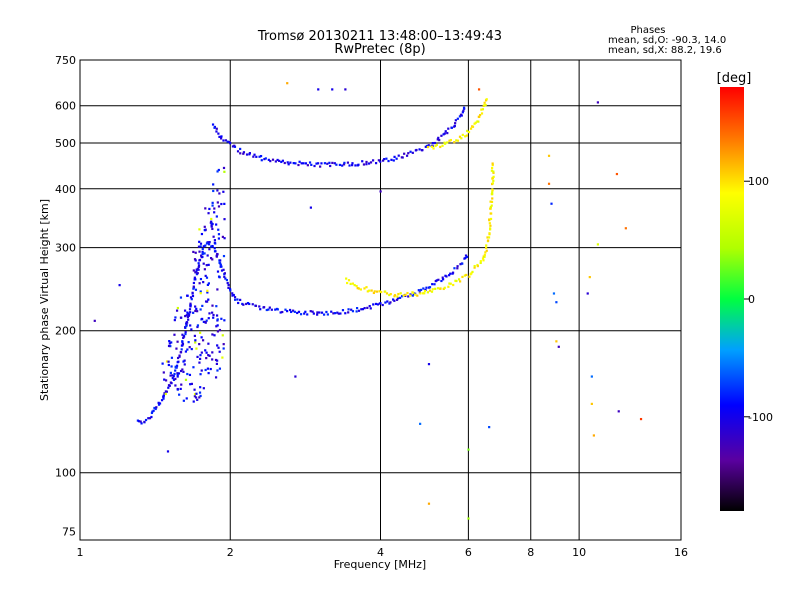 The image size is (800, 600). Describe the element at coordinates (758, 181) in the screenshot. I see `colorbar-tick-label: 100` at that location.